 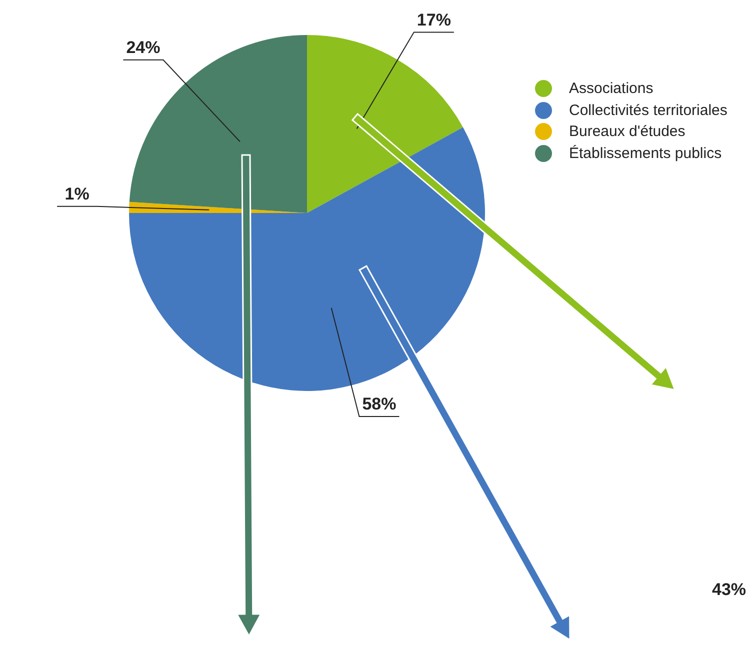 I want to click on legend-label: Collectivités territoriales, so click(x=648, y=110).